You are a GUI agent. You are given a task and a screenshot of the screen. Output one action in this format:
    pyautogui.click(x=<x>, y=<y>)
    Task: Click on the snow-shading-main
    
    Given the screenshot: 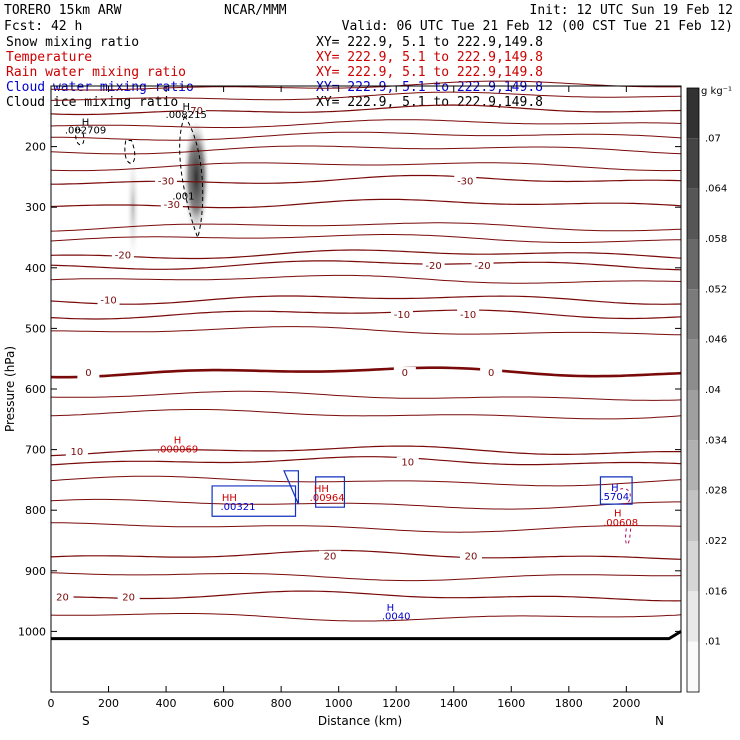 What is the action you would take?
    pyautogui.click(x=196, y=182)
    